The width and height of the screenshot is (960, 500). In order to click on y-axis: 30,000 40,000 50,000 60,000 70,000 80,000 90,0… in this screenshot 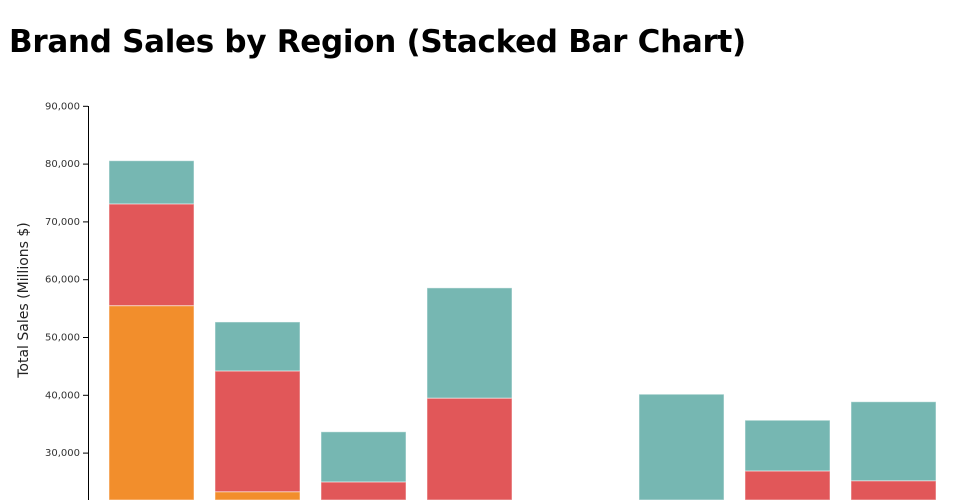, I will do `click(67, 300)`.